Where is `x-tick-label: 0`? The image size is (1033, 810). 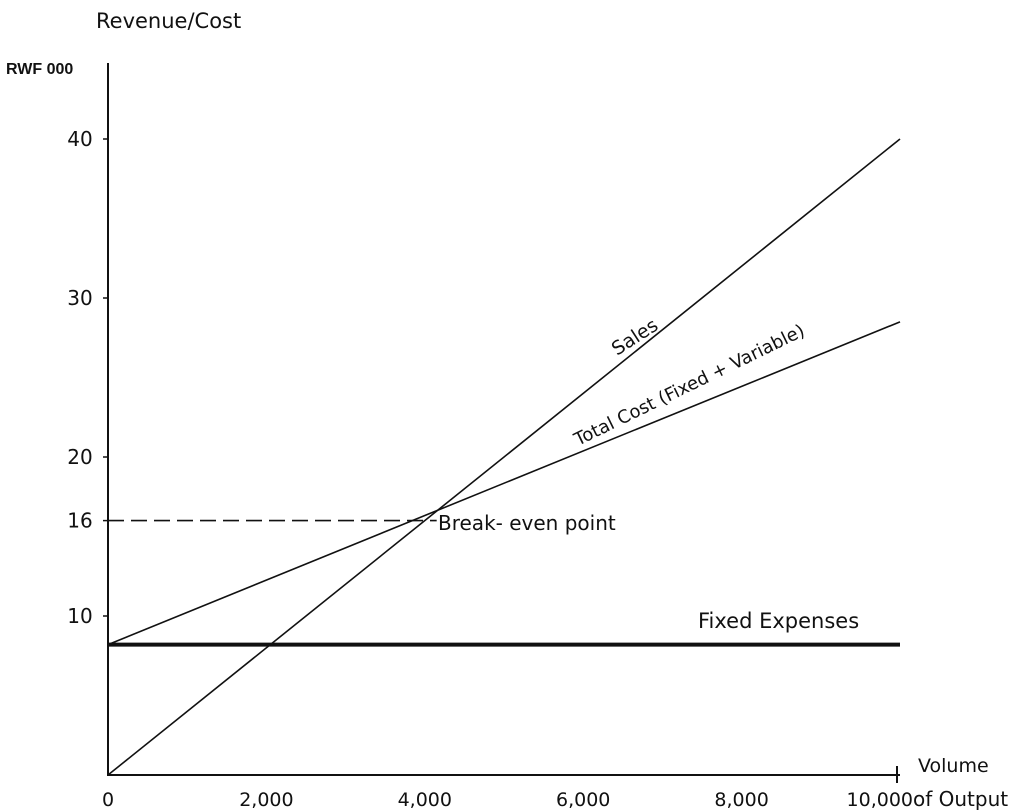 x-tick-label: 0 is located at coordinates (108, 799).